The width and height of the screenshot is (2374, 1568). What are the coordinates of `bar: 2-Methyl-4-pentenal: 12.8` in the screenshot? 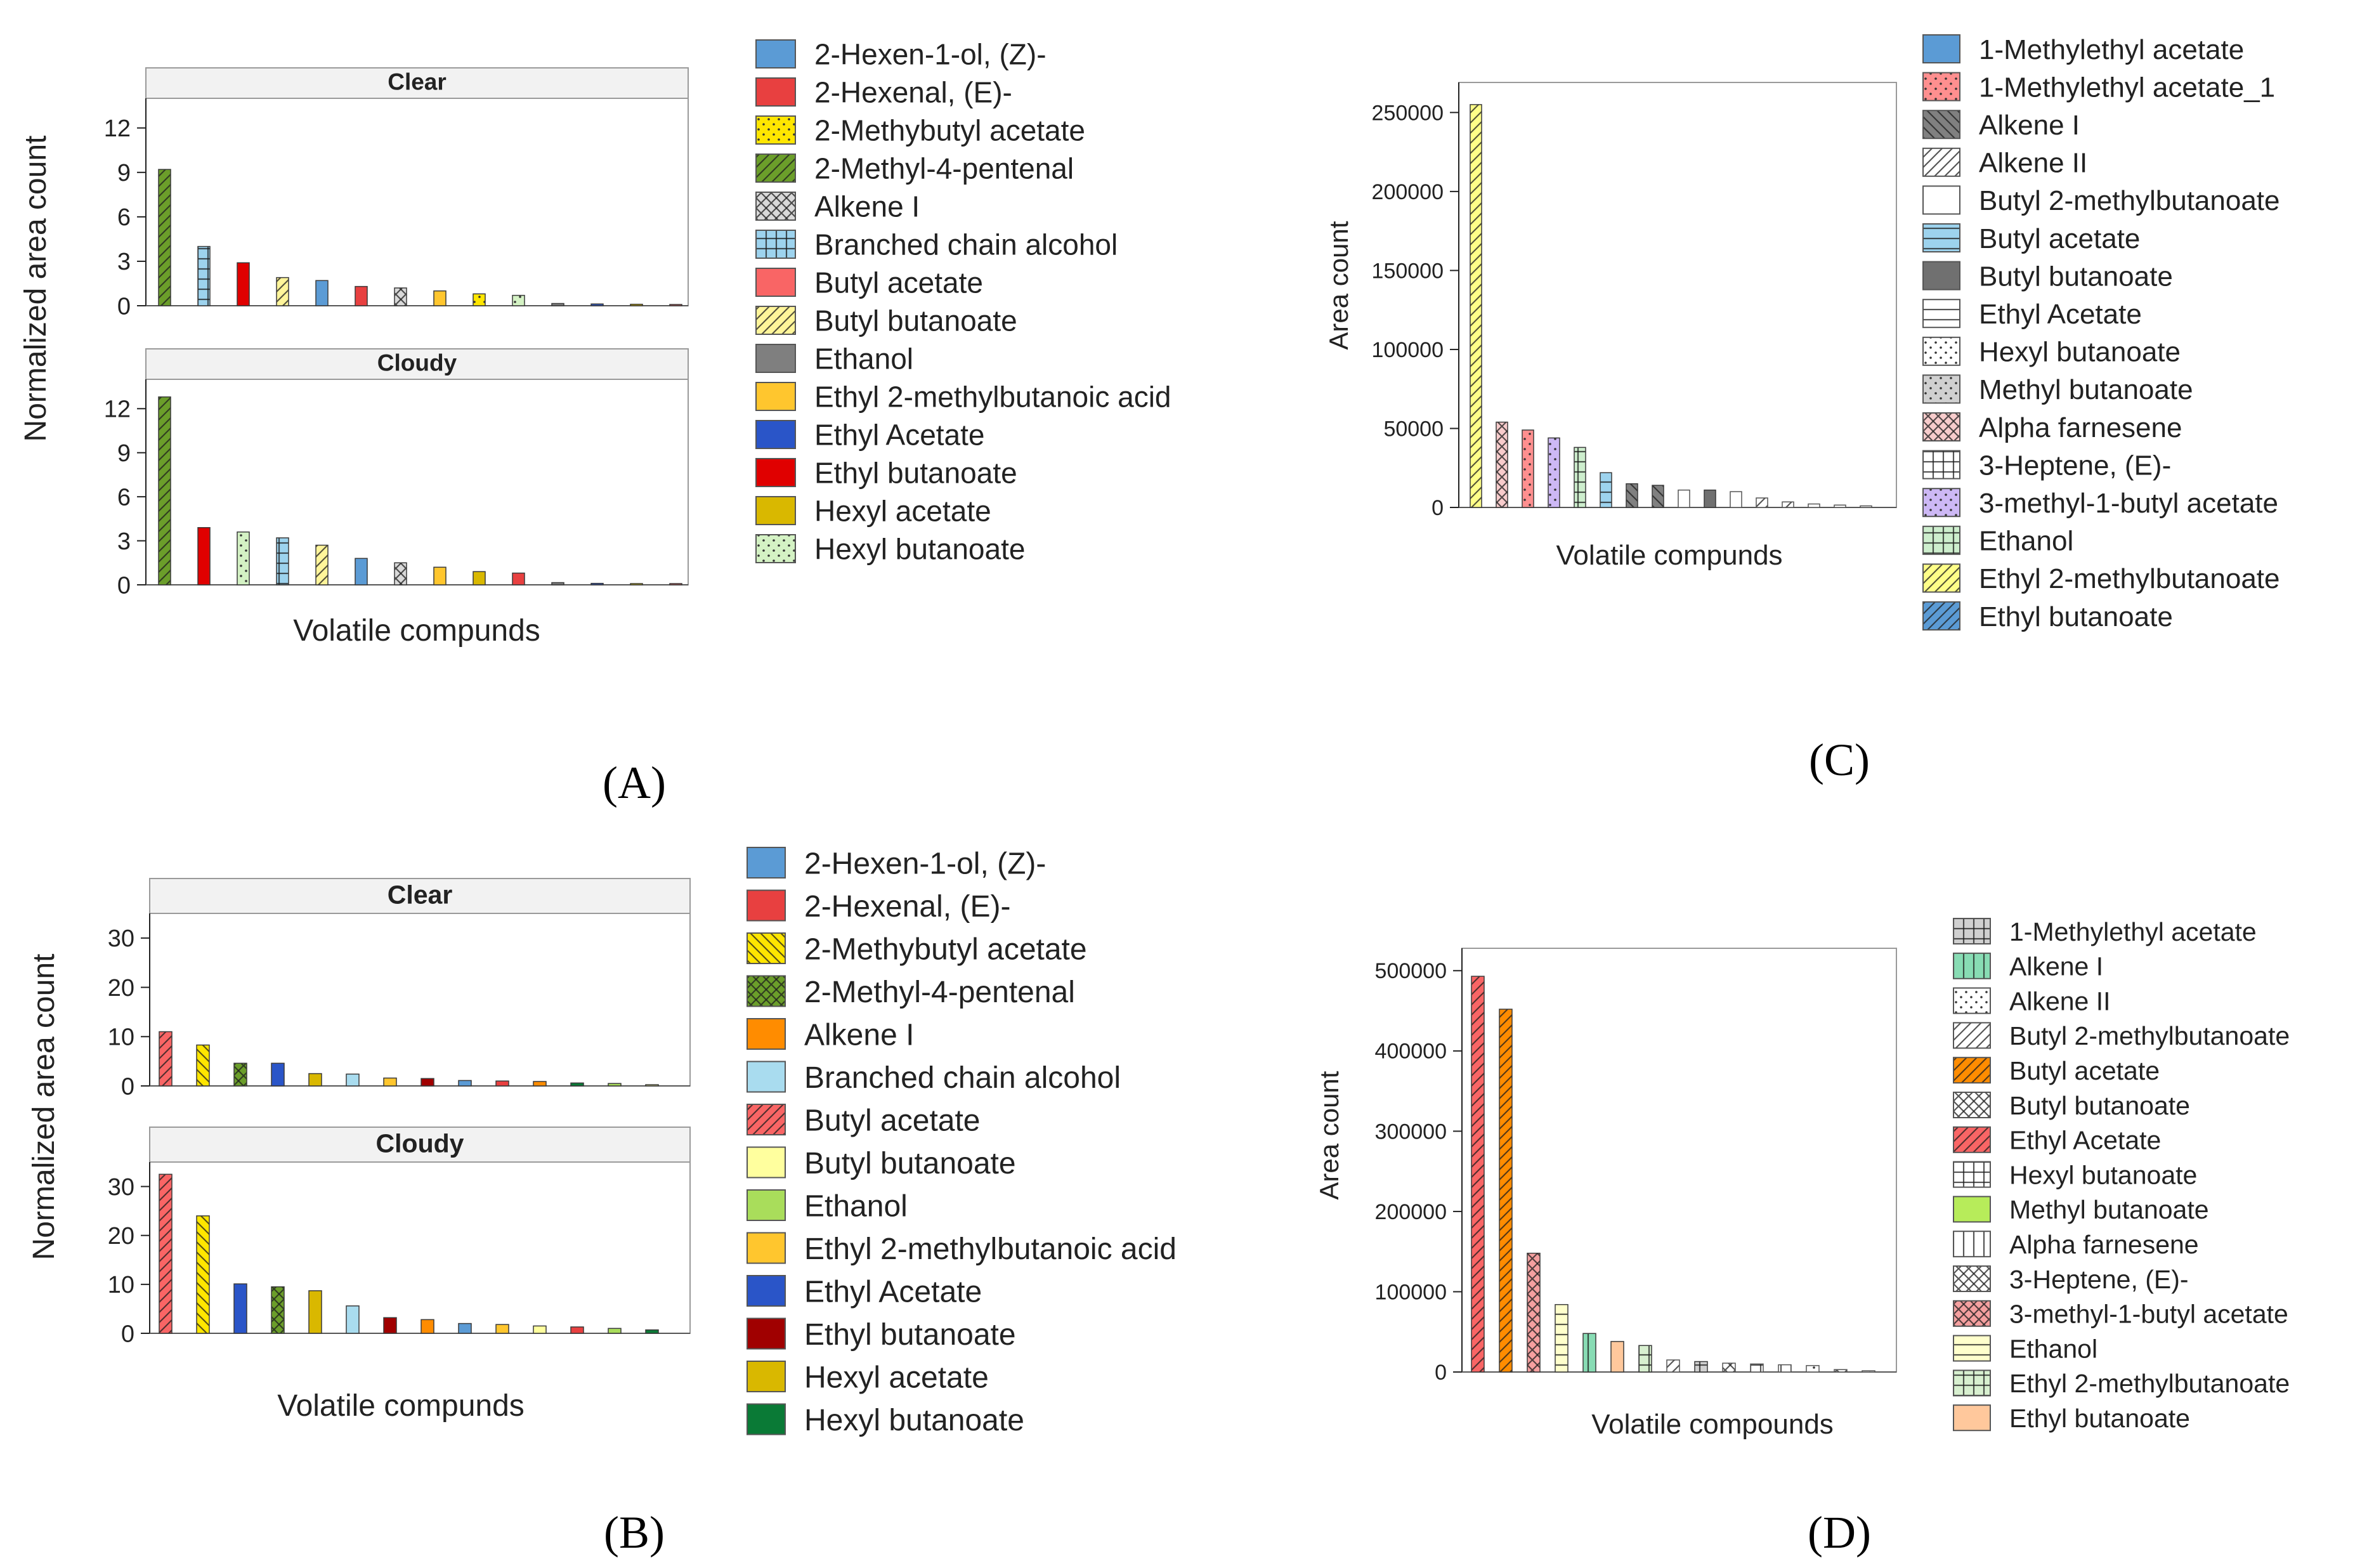 It's located at (164, 490).